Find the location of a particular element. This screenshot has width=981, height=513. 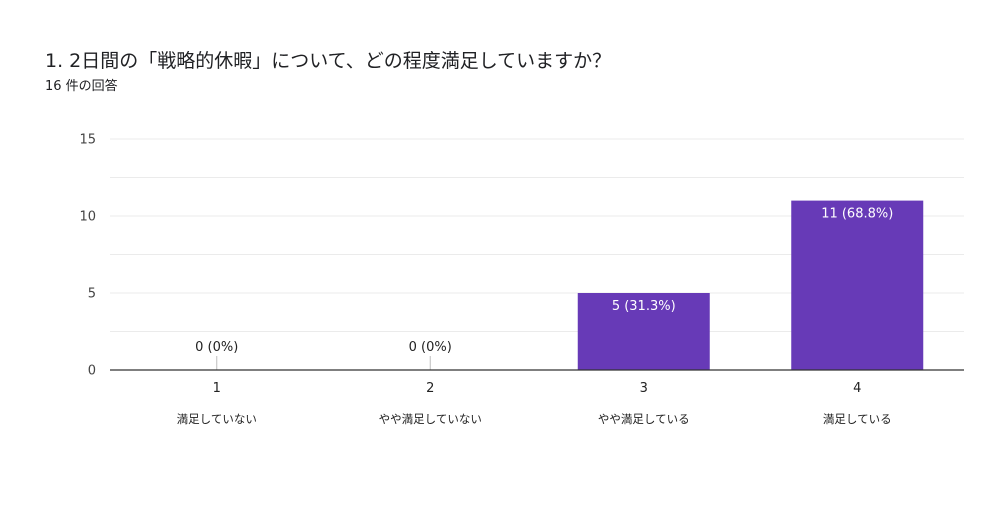

y-tick-label: 15 is located at coordinates (87, 140).